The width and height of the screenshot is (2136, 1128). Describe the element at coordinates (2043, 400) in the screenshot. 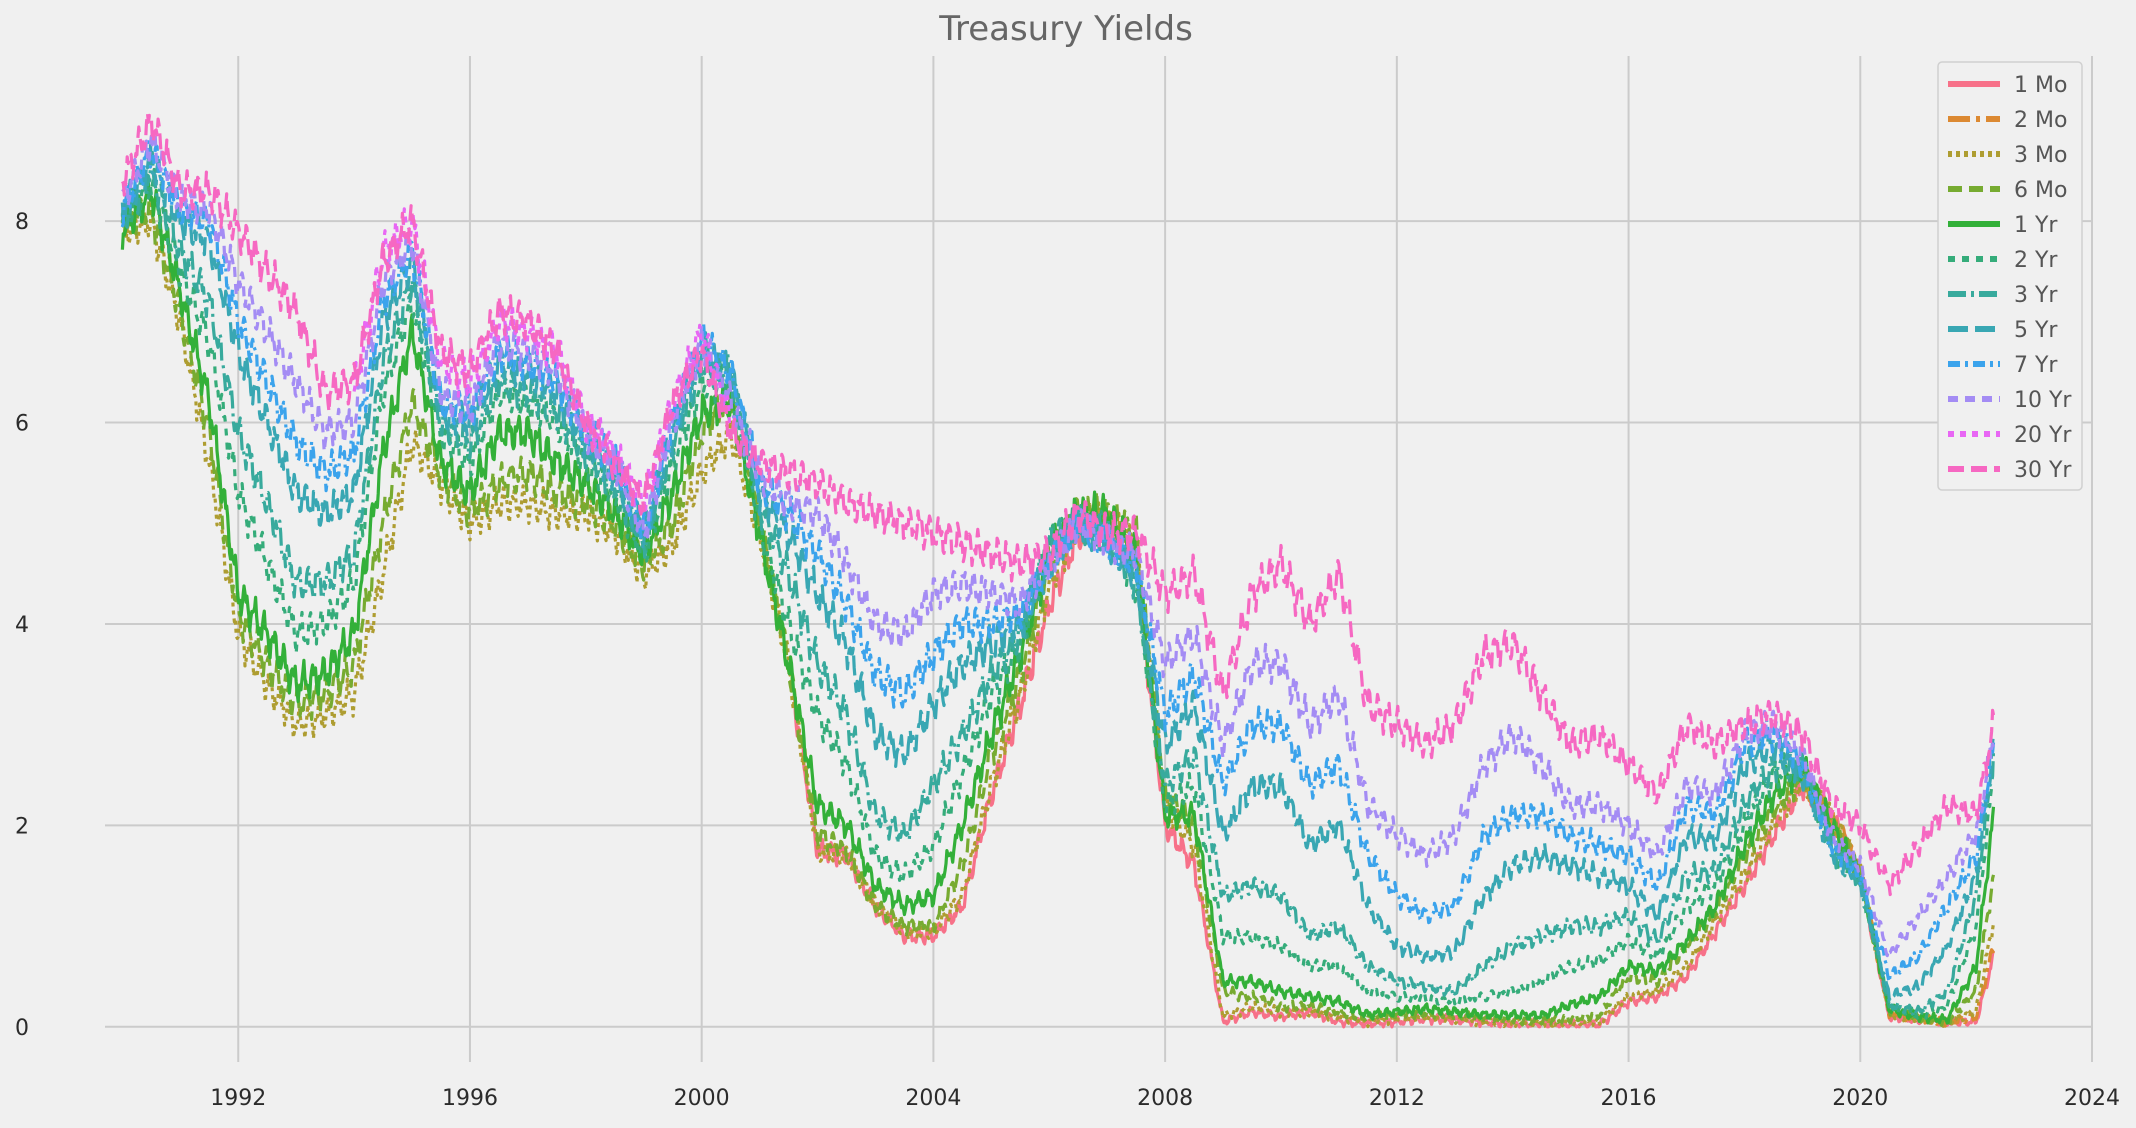

I see `legend-label: 10 Yr` at that location.